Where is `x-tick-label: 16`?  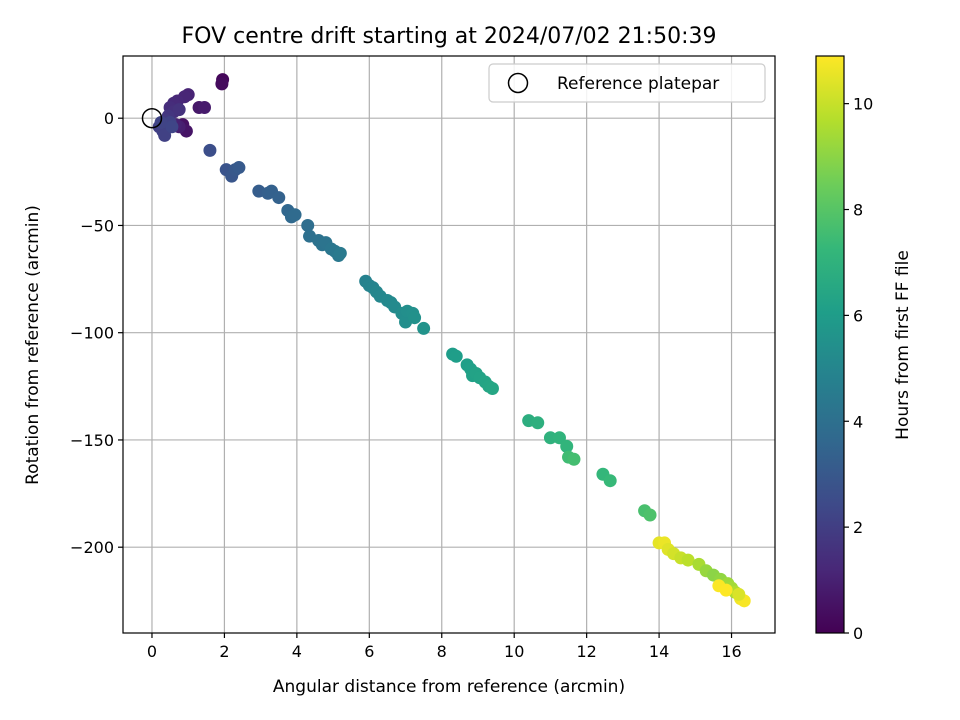 x-tick-label: 16 is located at coordinates (731, 651).